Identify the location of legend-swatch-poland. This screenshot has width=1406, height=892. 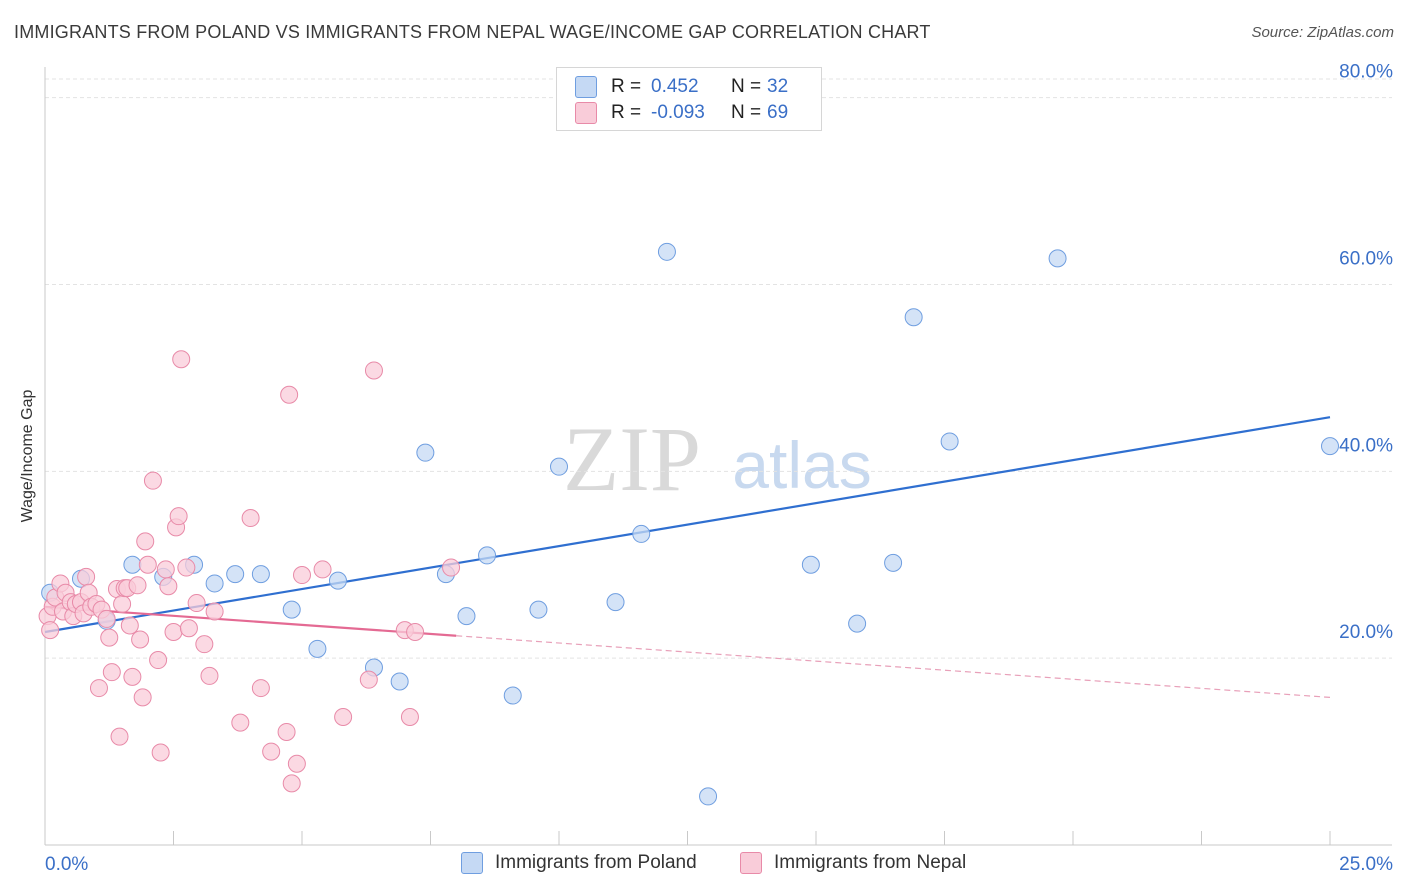
(586, 87).